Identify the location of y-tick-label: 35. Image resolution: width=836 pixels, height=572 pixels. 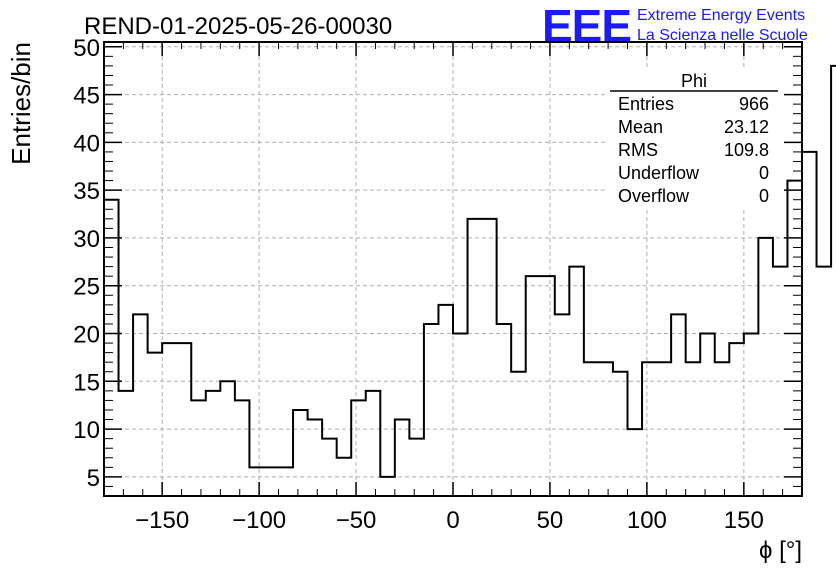
(86, 191).